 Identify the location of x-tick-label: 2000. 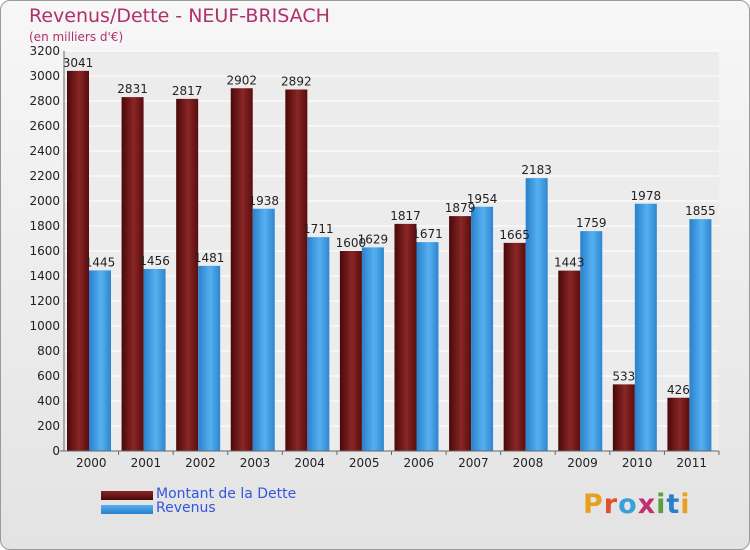
(91, 463).